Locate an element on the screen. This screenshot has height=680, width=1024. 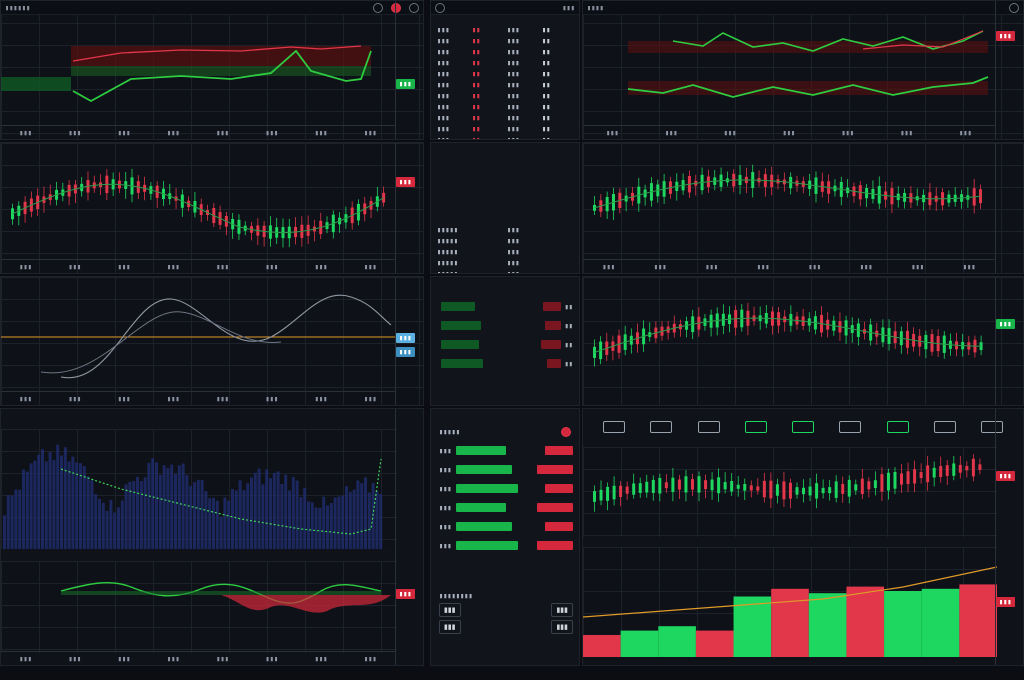
tent-icon is located at coordinates (992, 427).